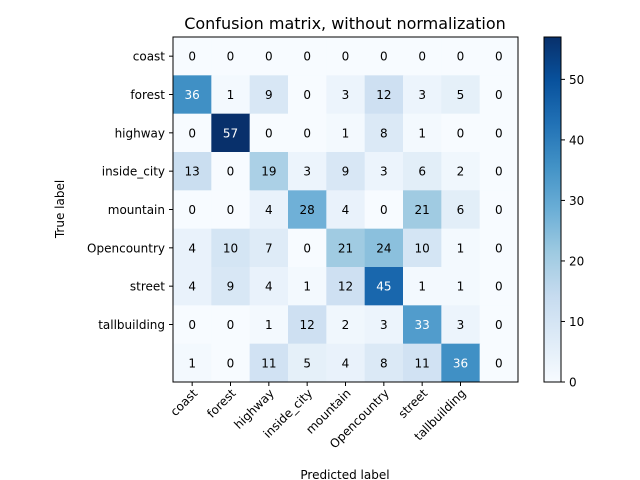 The width and height of the screenshot is (640, 480). Describe the element at coordinates (344, 474) in the screenshot. I see `x-axis-label: Predicted label` at that location.